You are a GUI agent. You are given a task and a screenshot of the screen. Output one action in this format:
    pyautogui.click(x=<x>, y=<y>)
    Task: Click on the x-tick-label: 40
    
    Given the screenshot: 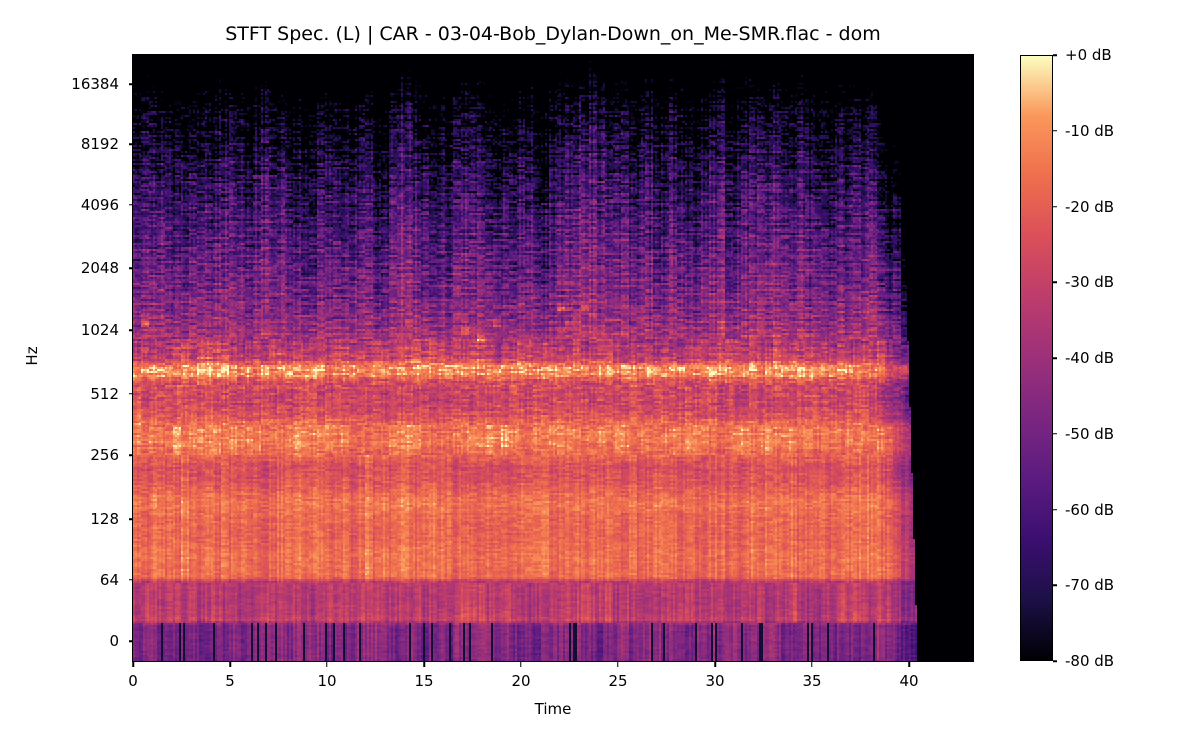 What is the action you would take?
    pyautogui.click(x=909, y=681)
    